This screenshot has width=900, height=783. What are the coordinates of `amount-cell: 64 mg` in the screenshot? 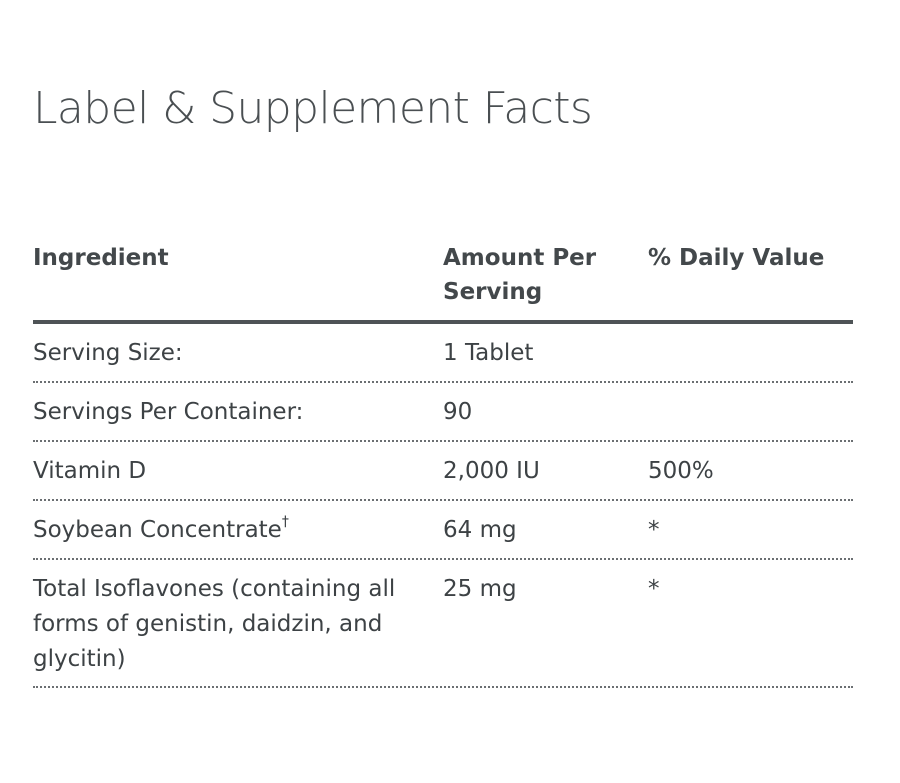 It's located at (480, 530).